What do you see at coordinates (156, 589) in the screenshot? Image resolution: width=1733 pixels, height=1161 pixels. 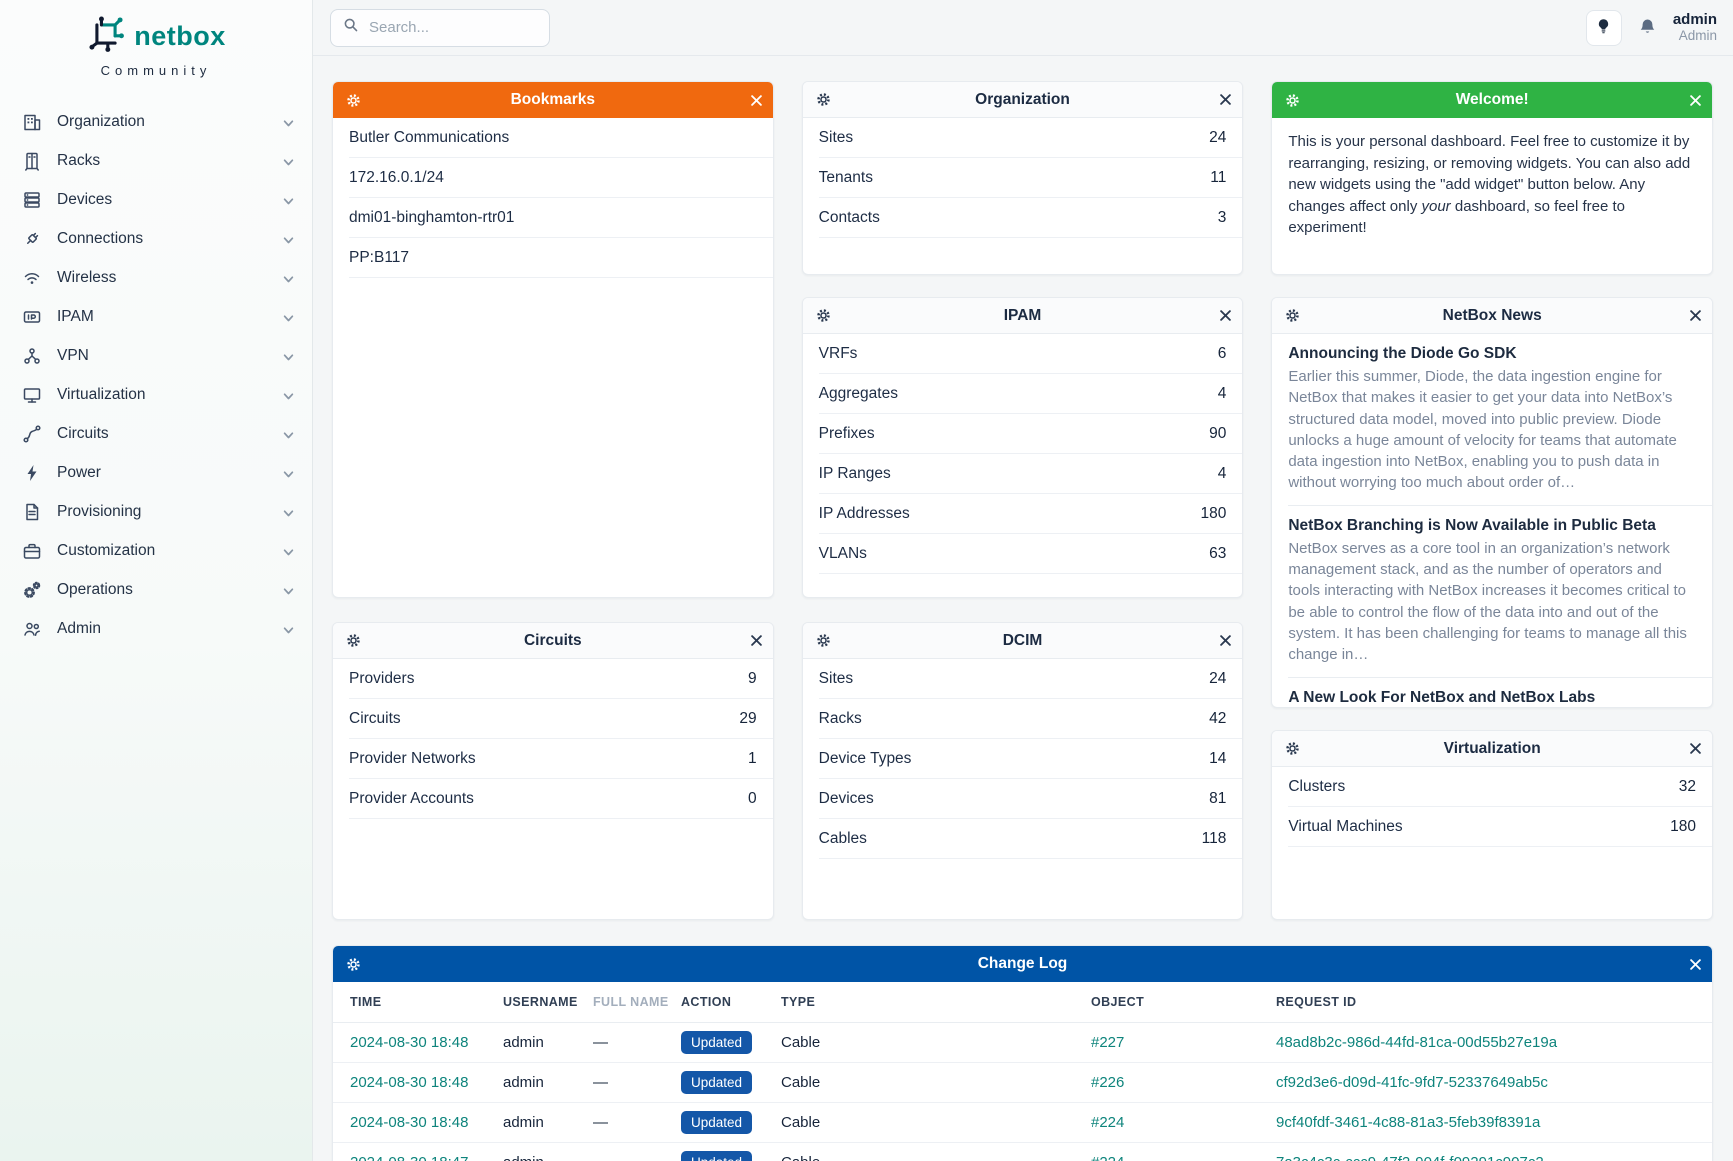 I see `sidebar-item-operations: Operations` at bounding box center [156, 589].